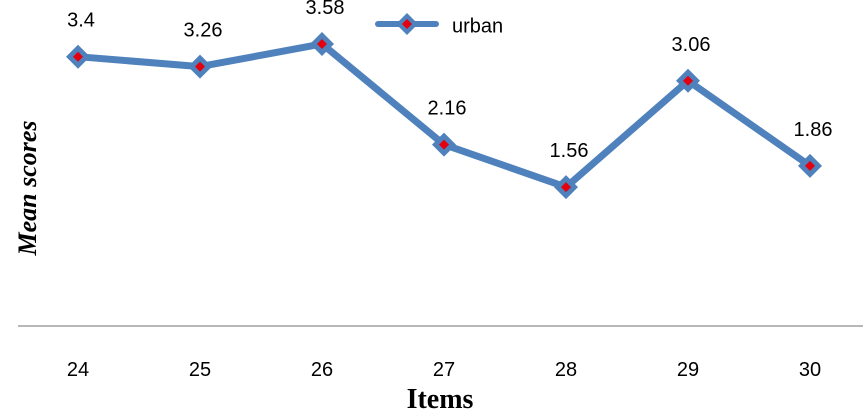  What do you see at coordinates (810, 370) in the screenshot?
I see `x-tick-label: 30` at bounding box center [810, 370].